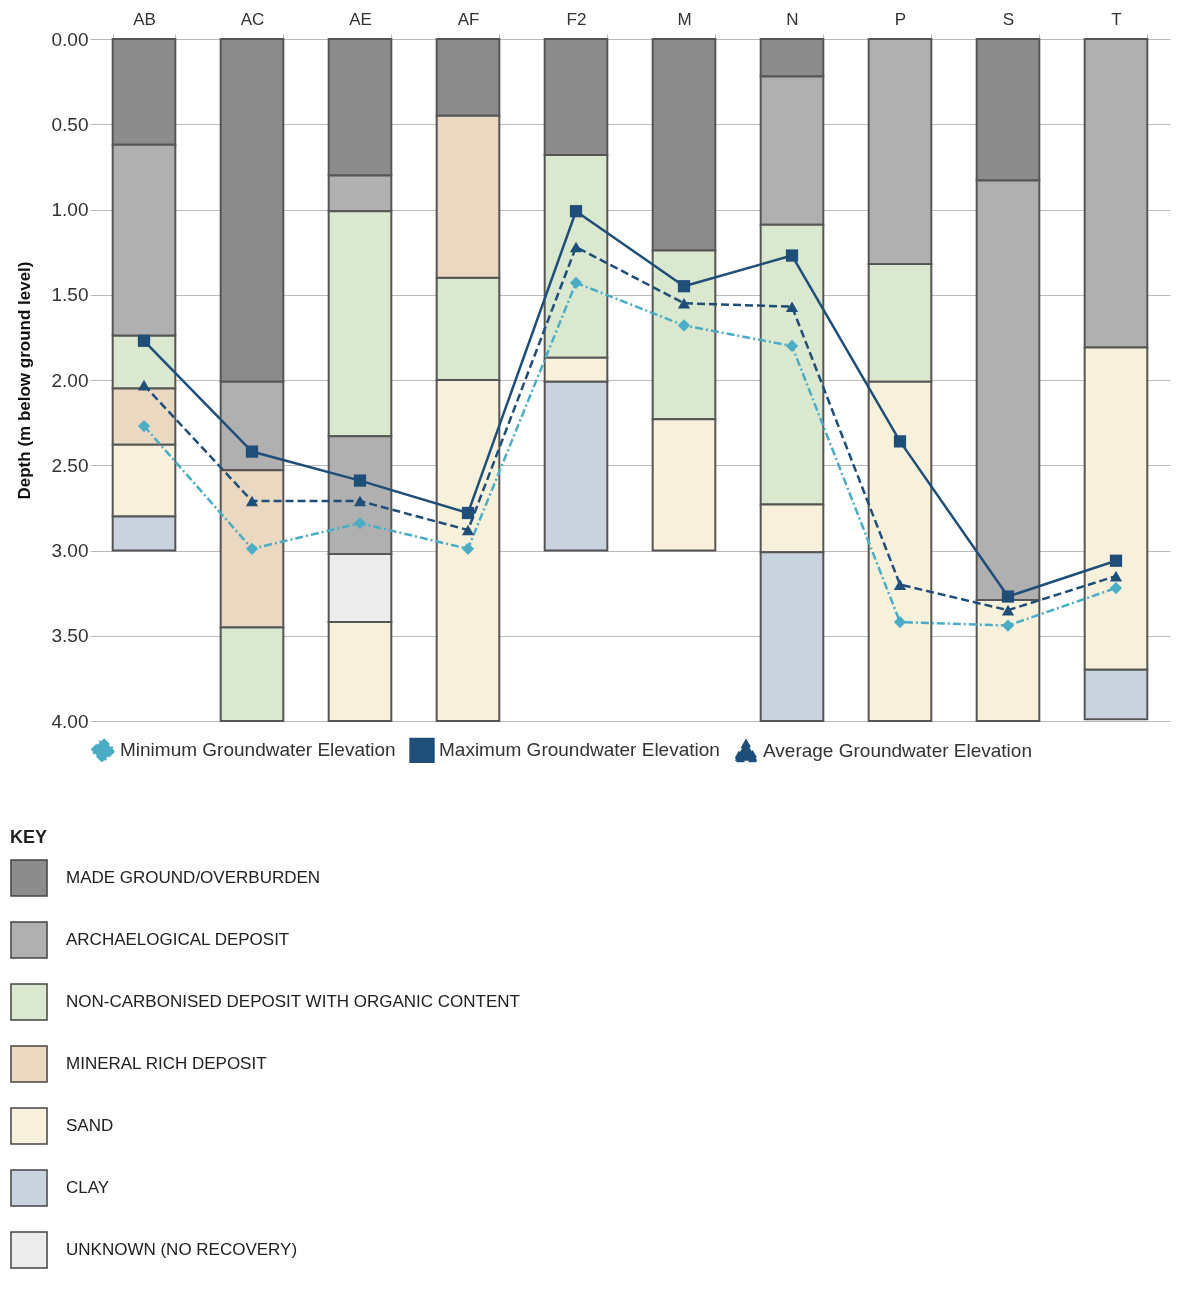 Image resolution: width=1194 pixels, height=1293 pixels. Describe the element at coordinates (70, 465) in the screenshot. I see `y-tick-label: 2.50` at that location.